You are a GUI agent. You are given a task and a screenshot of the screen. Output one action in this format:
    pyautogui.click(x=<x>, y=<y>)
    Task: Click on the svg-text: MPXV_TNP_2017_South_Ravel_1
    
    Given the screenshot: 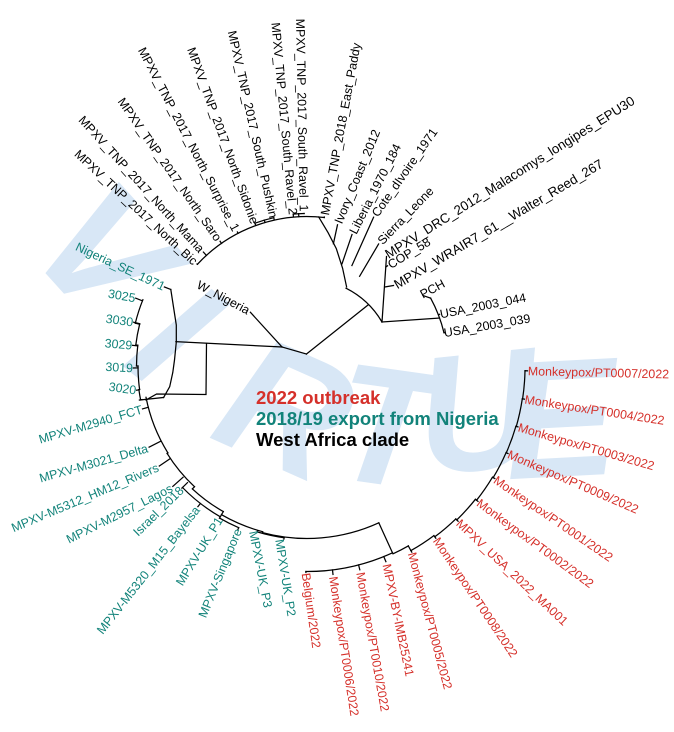 What is the action you would take?
    pyautogui.click(x=302, y=115)
    